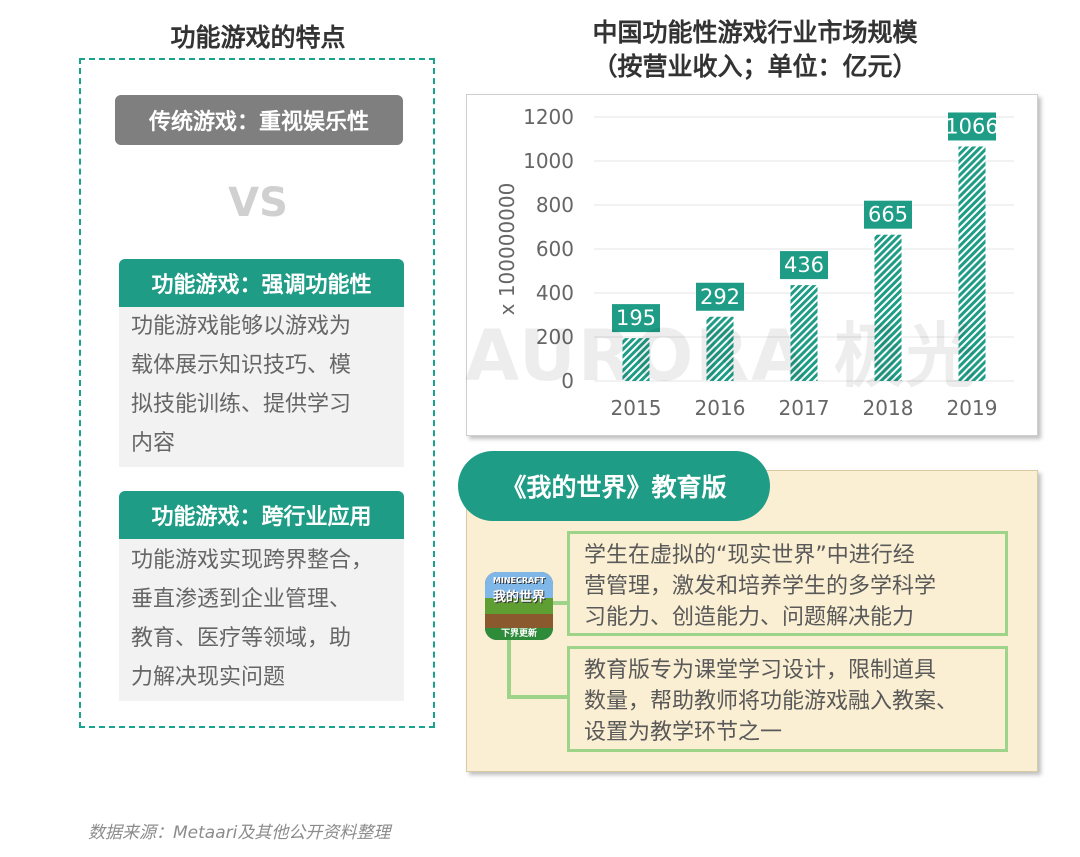  I want to click on design-line: 数量，帮助教师将功能游戏融入教案、, so click(771, 701).